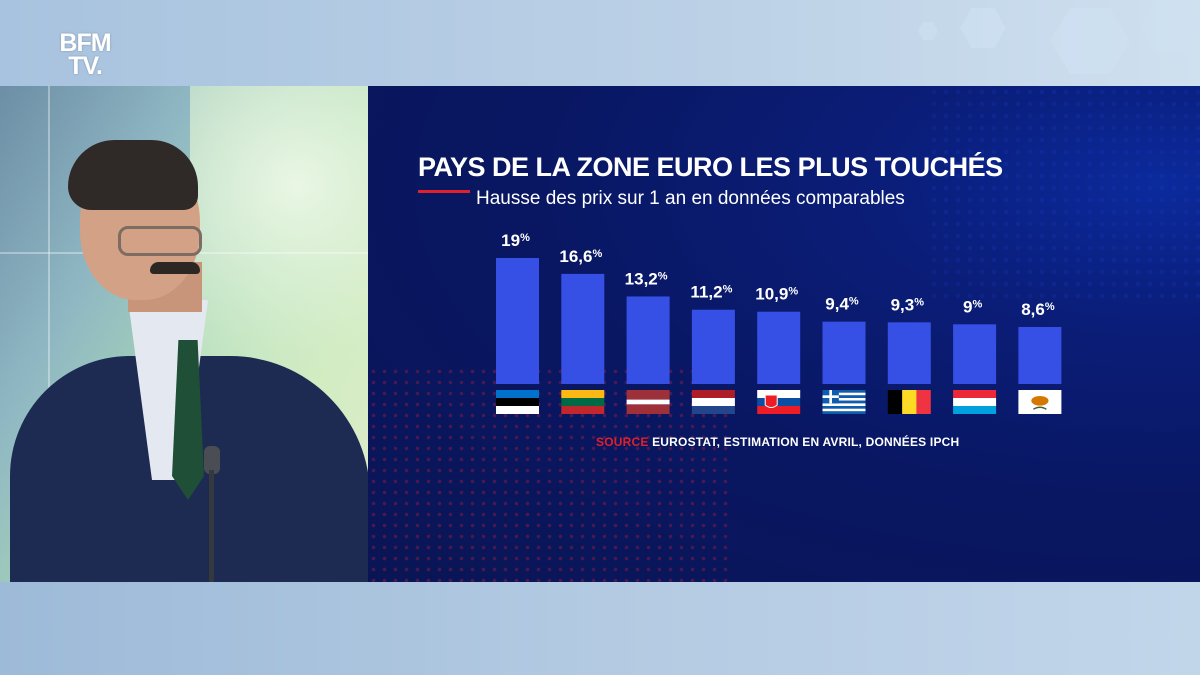 The image size is (1200, 675). Describe the element at coordinates (212, 460) in the screenshot. I see `microphone-icon` at that location.